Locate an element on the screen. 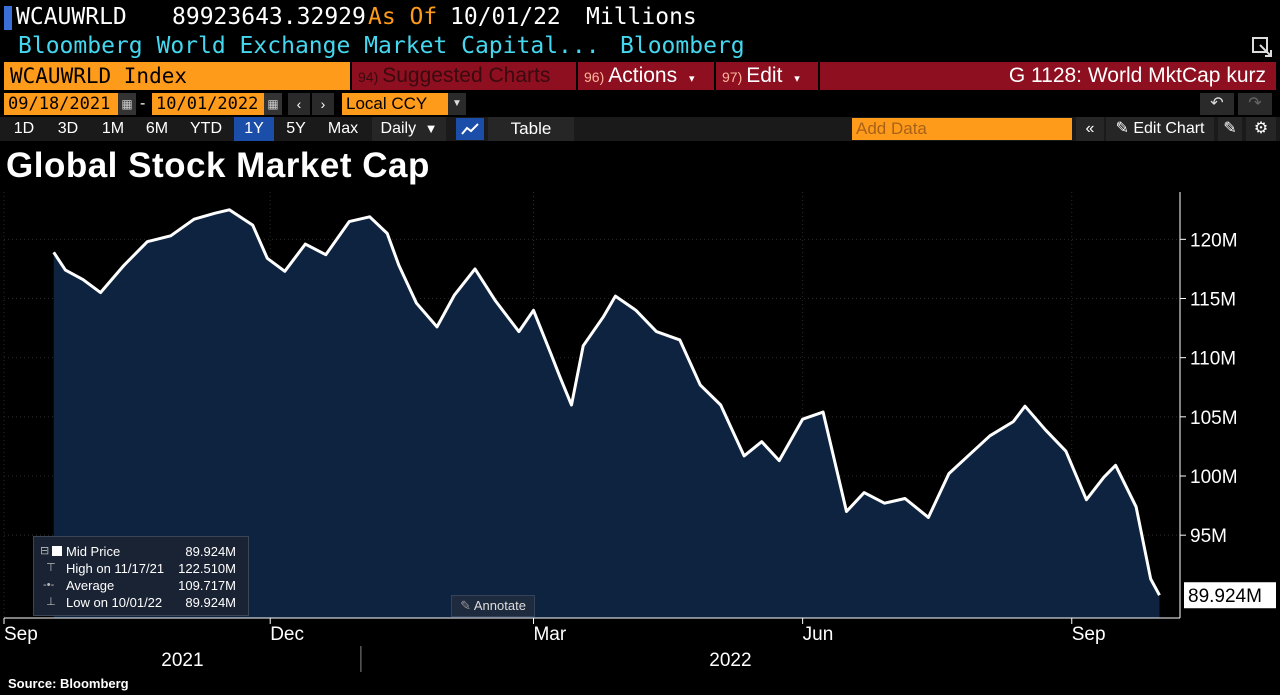 Image resolution: width=1280 pixels, height=695 pixels. as-of-label: As Of is located at coordinates (403, 17).